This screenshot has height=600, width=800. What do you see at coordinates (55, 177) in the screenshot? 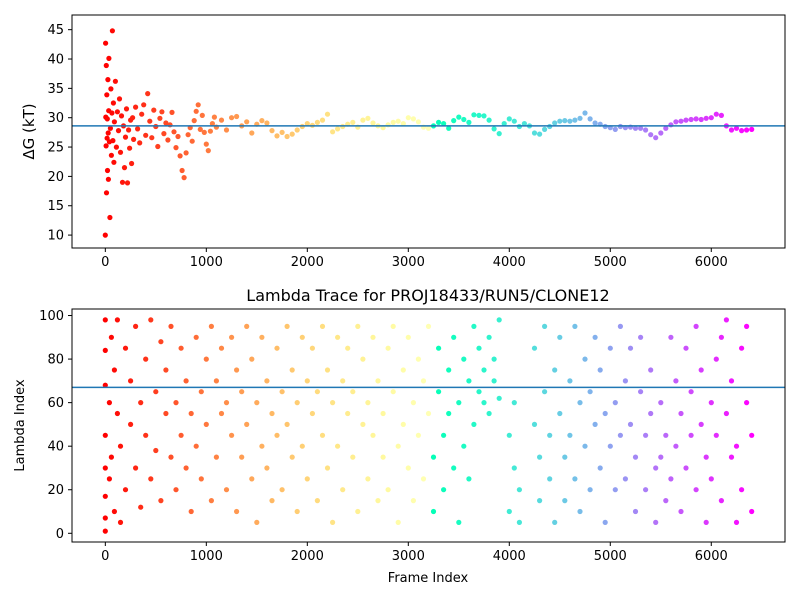
I see `delta-g-y-tick-label: 20` at bounding box center [55, 177].